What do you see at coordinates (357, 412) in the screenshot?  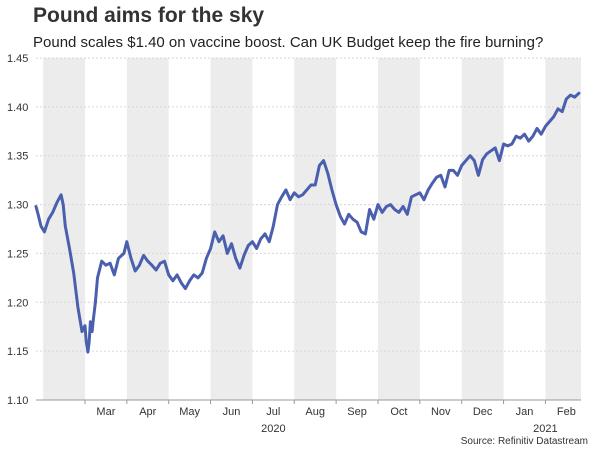 I see `x-tick-label: Sep` at bounding box center [357, 412].